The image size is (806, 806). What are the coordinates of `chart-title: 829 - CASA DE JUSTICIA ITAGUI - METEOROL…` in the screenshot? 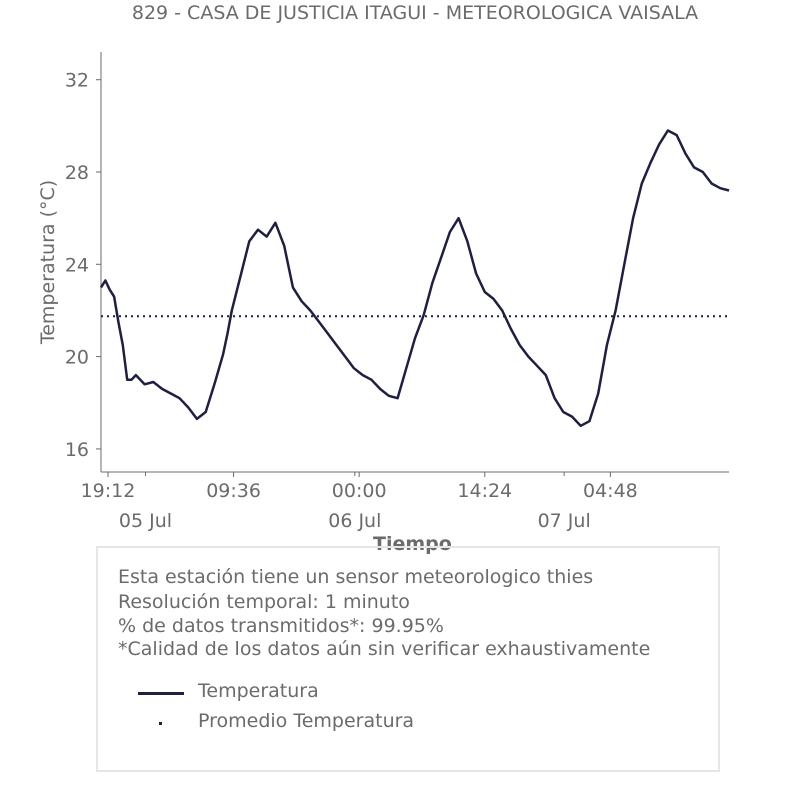 It's located at (415, 13).